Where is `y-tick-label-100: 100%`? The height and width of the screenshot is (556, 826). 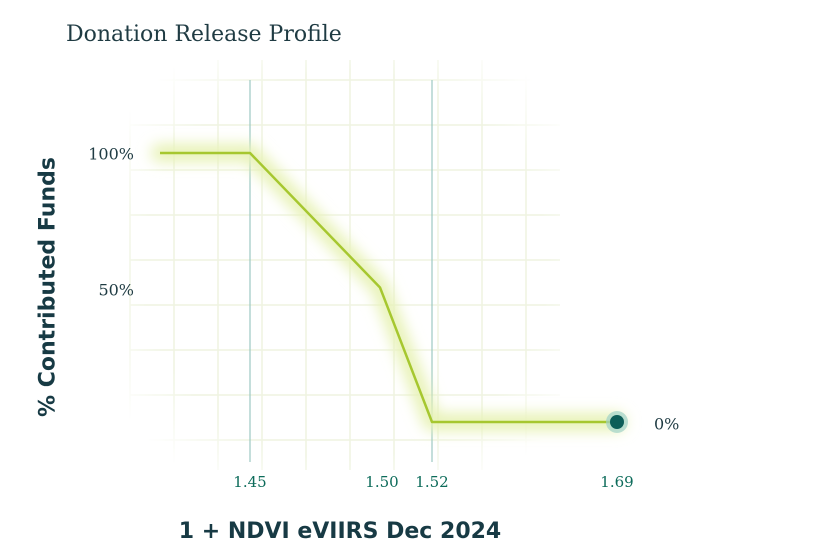 y-tick-label-100: 100% is located at coordinates (111, 154).